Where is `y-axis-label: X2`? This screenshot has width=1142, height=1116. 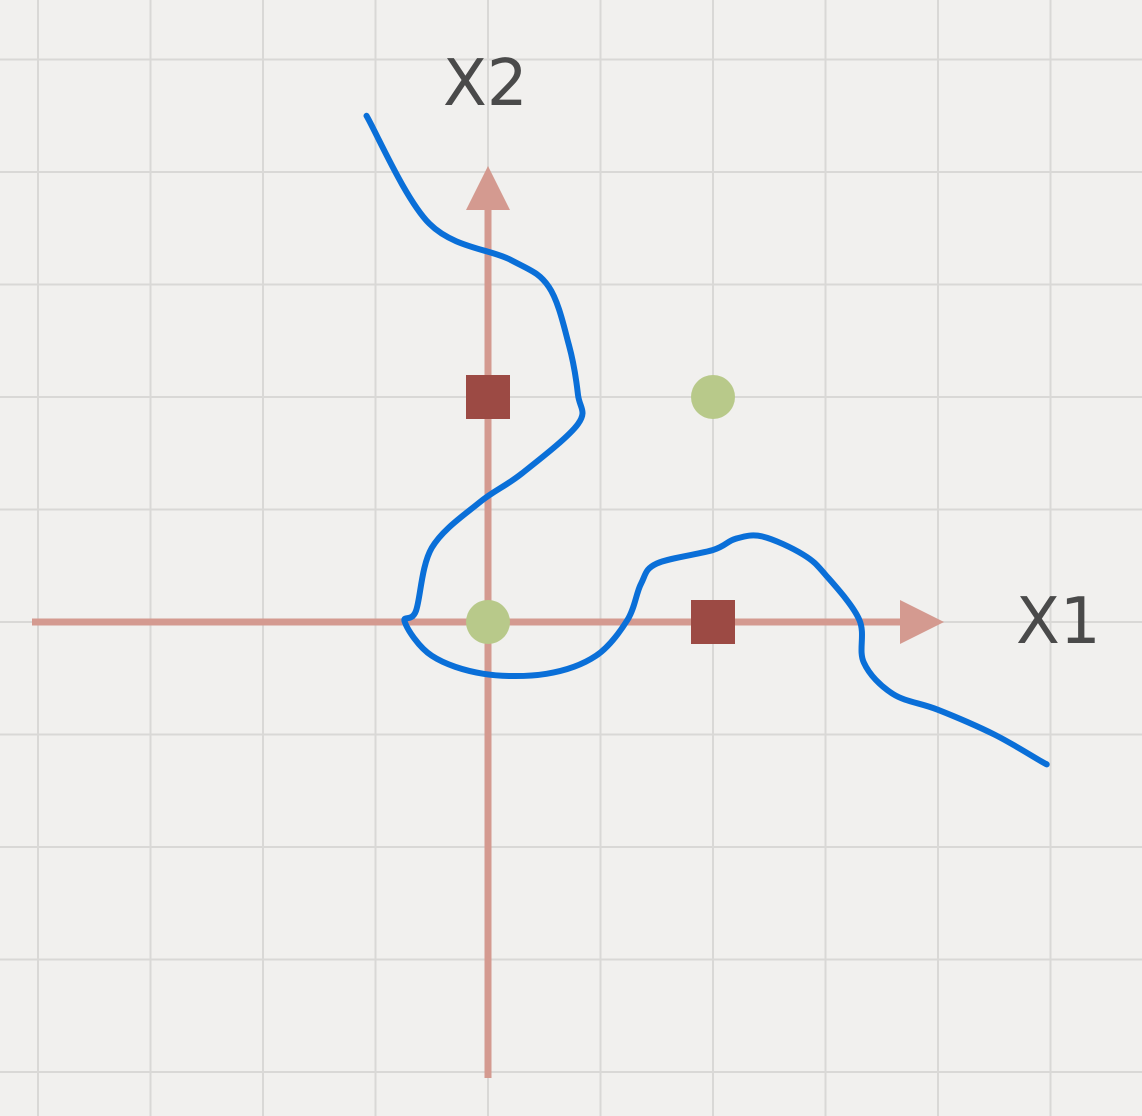 y-axis-label: X2 is located at coordinates (485, 84).